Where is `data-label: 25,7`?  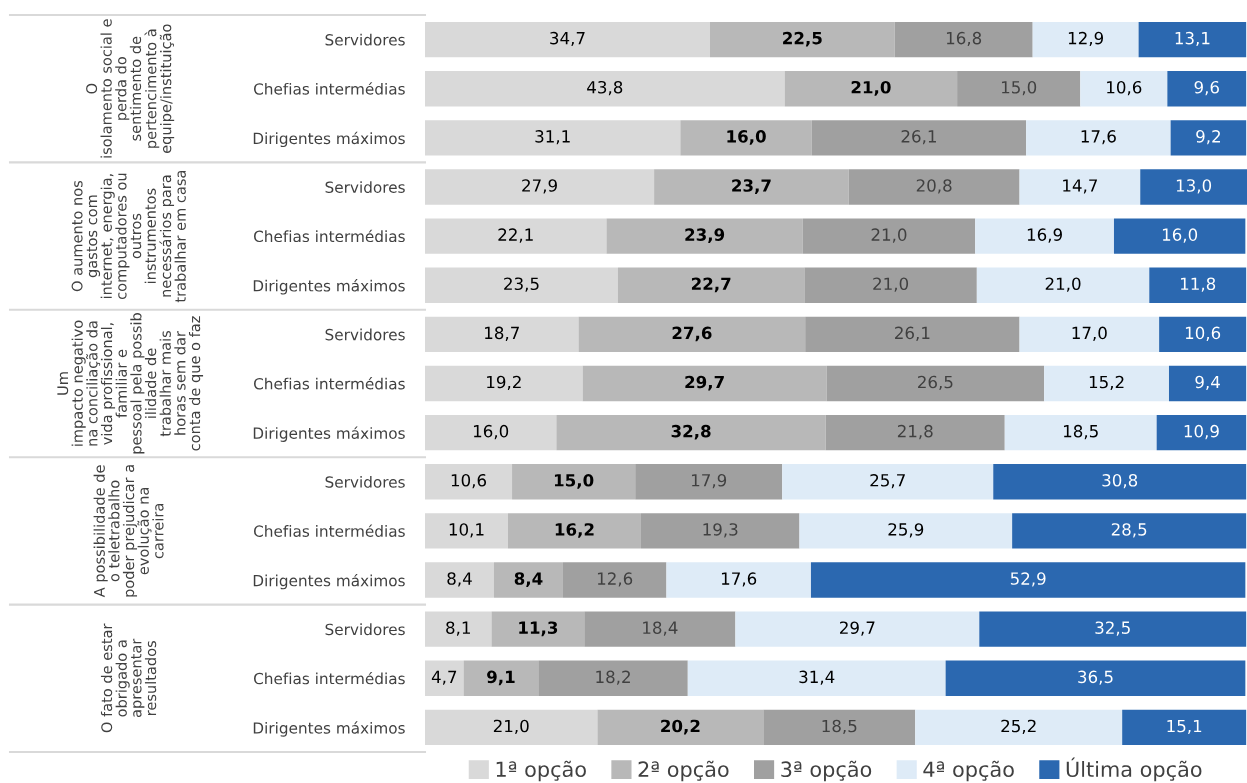
data-label: 25,7 is located at coordinates (887, 481).